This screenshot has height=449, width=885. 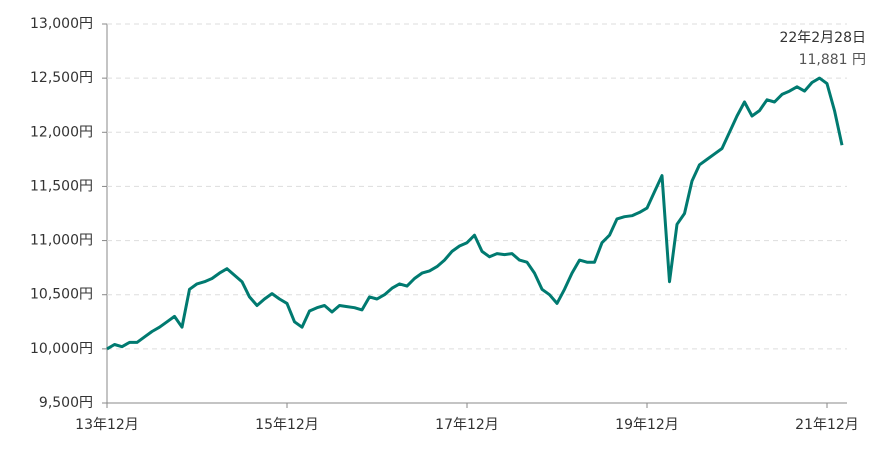 What do you see at coordinates (61, 186) in the screenshot?
I see `y-tick-label: 11,500円` at bounding box center [61, 186].